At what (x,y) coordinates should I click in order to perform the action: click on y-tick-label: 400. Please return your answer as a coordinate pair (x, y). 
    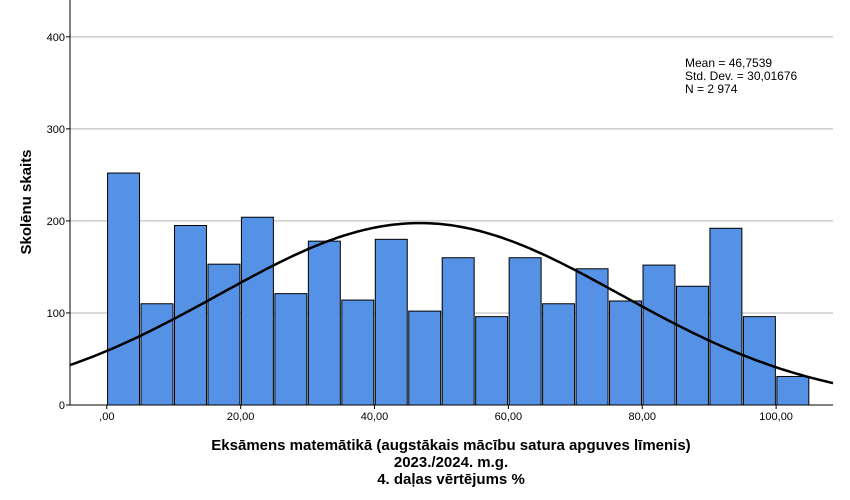
    Looking at the image, I should click on (56, 38).